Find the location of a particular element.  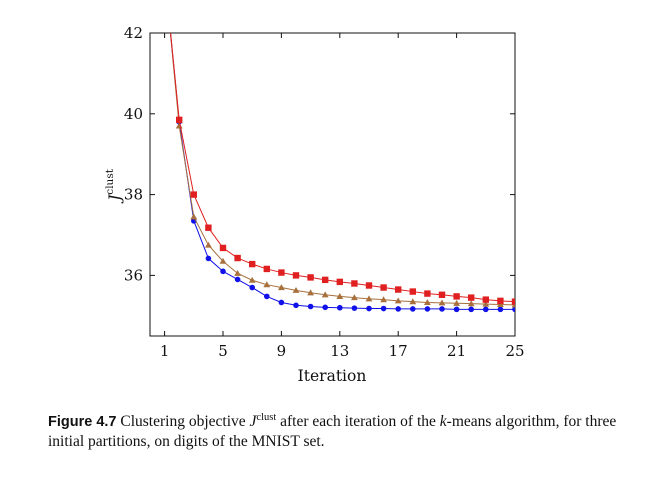

y-tick-label: 36 is located at coordinates (133, 275).